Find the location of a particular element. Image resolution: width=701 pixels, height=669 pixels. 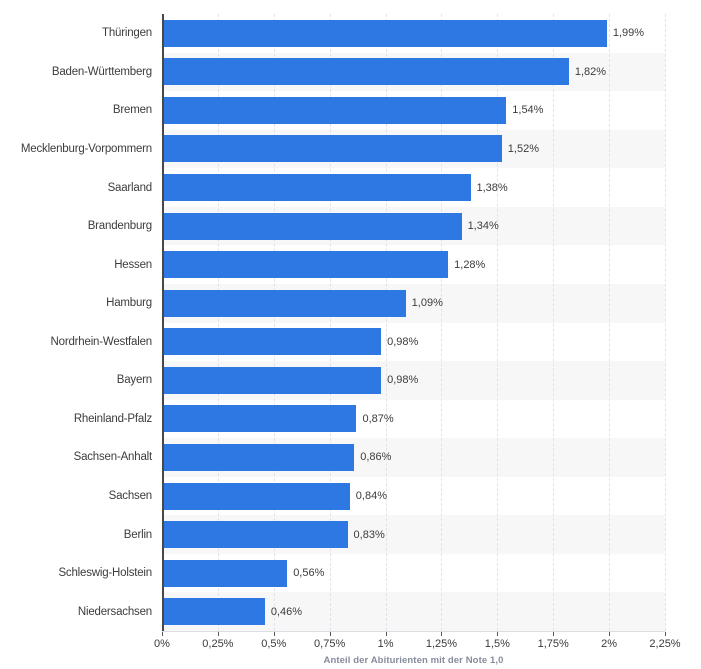

x-tick-label: 0,5% is located at coordinates (274, 644).